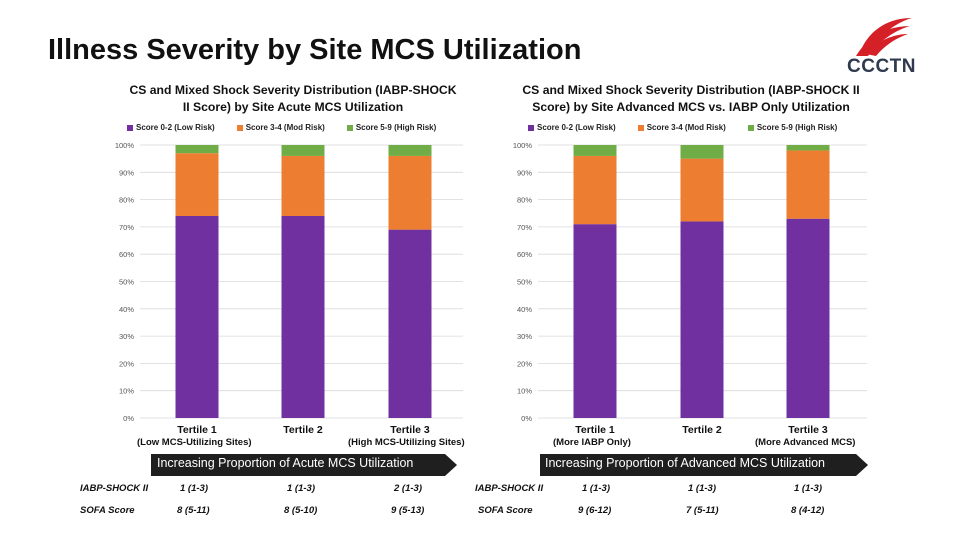 The image size is (960, 540). I want to click on chart-2-category-label-2: Tertile 2, so click(702, 430).